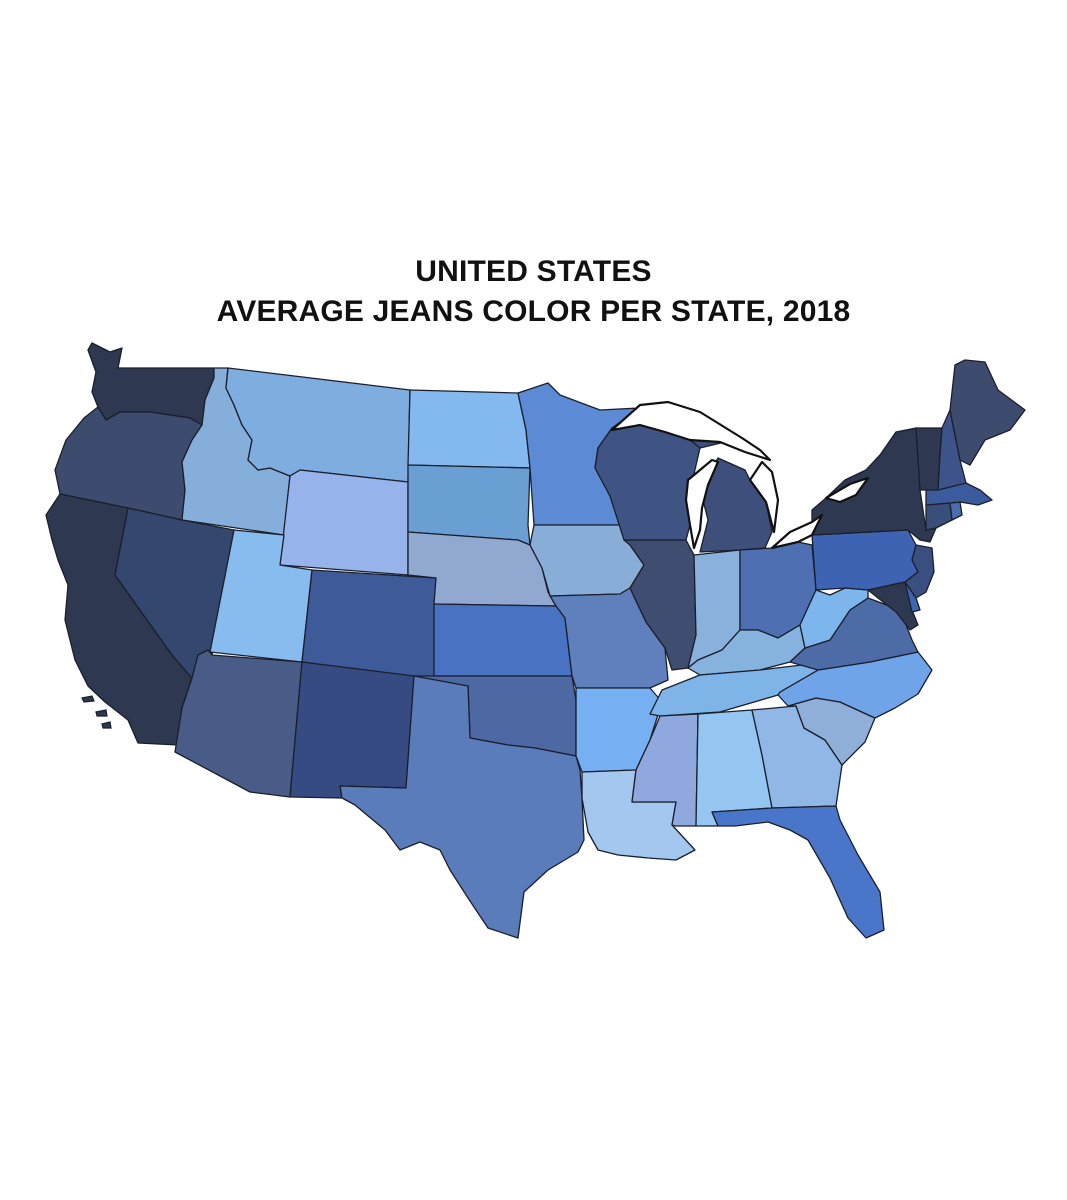  Describe the element at coordinates (702, 504) in the screenshot. I see `lake-michigan` at that location.